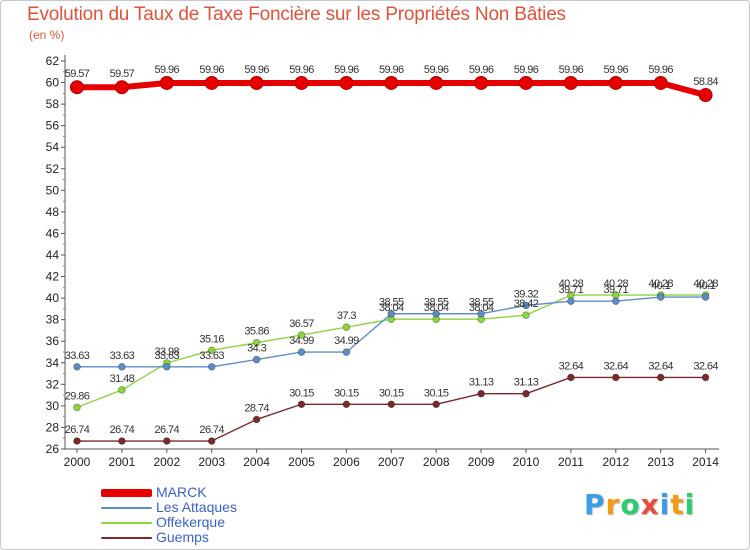  Describe the element at coordinates (211, 507) in the screenshot. I see `legend-item: Les Attaques` at that location.